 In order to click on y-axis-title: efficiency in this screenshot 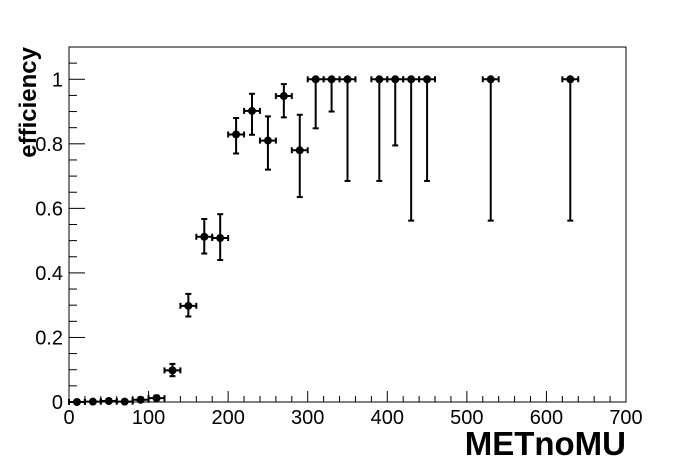, I will do `click(28, 101)`.